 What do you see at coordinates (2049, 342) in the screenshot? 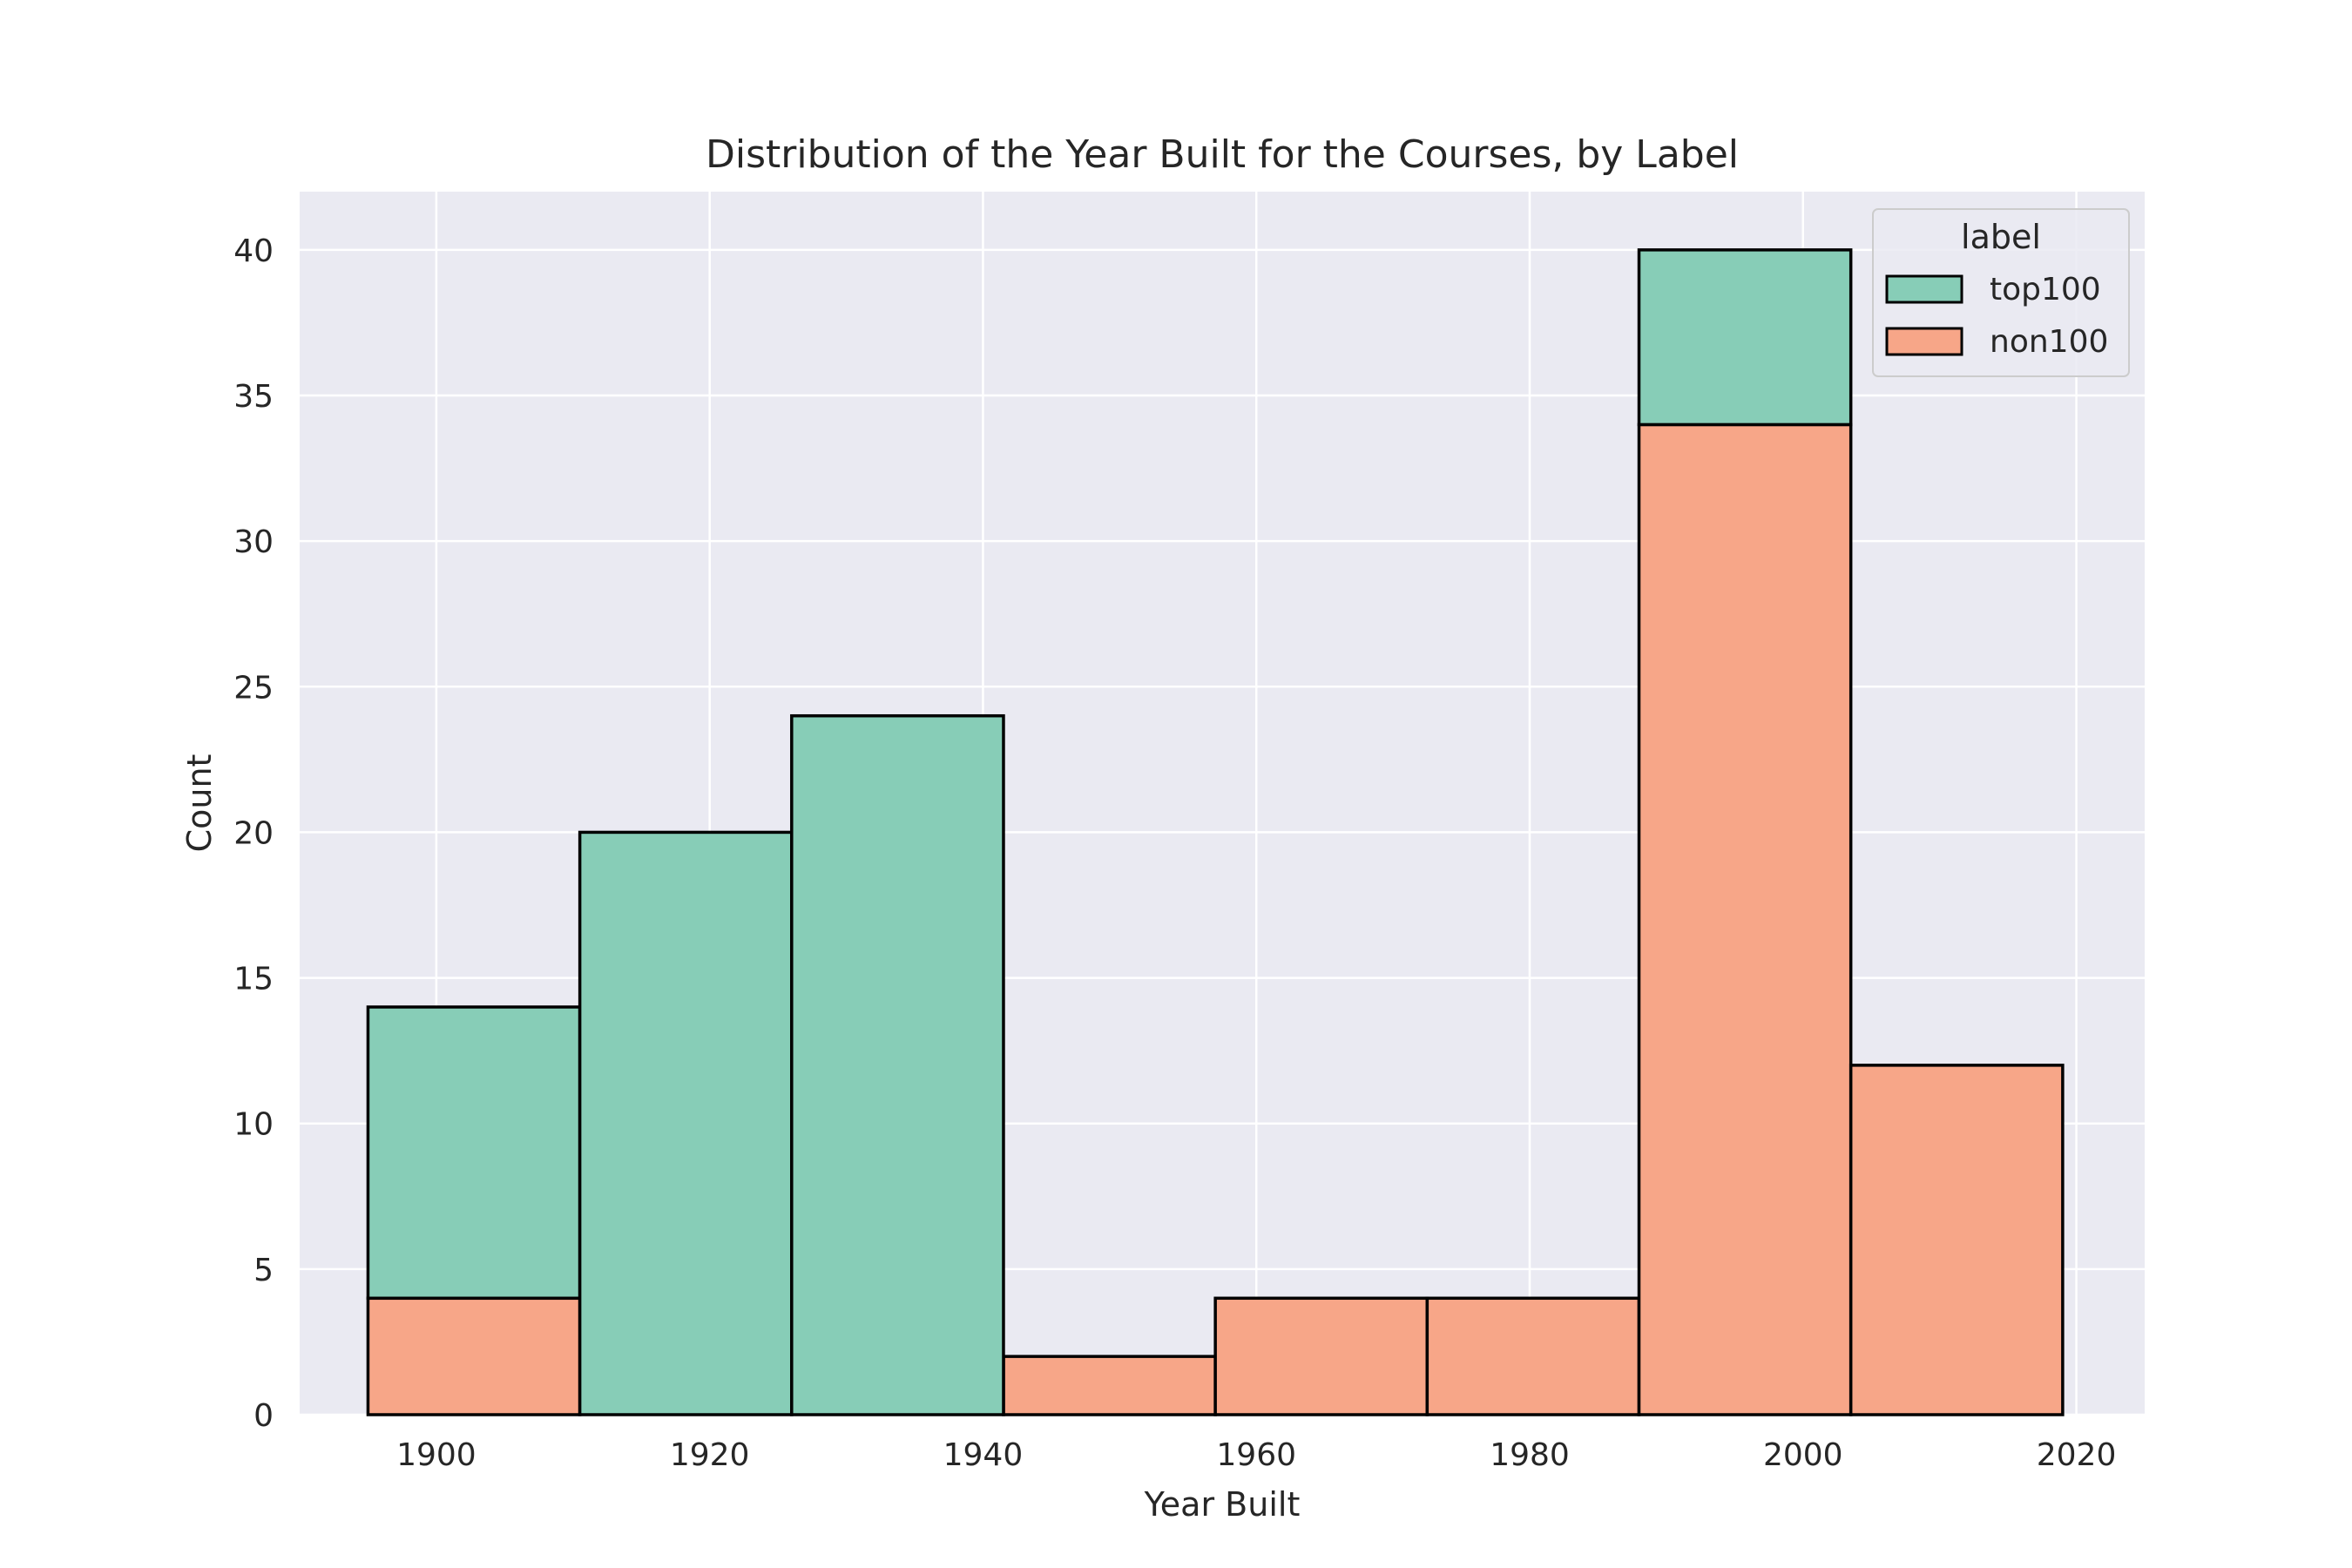
I see `legend-label-non100: non100` at bounding box center [2049, 342].